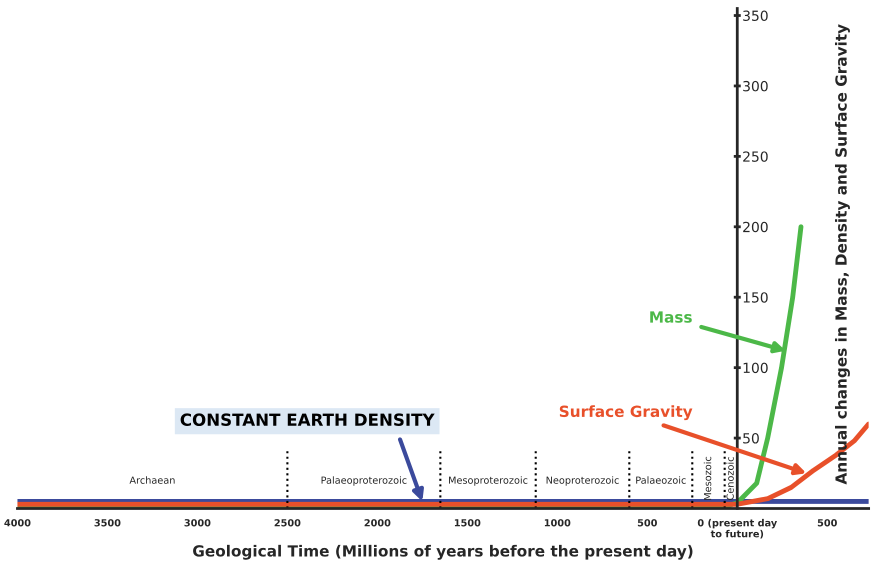 The width and height of the screenshot is (873, 565). Describe the element at coordinates (582, 481) in the screenshot. I see `annotation: Neoproterozoic` at that location.